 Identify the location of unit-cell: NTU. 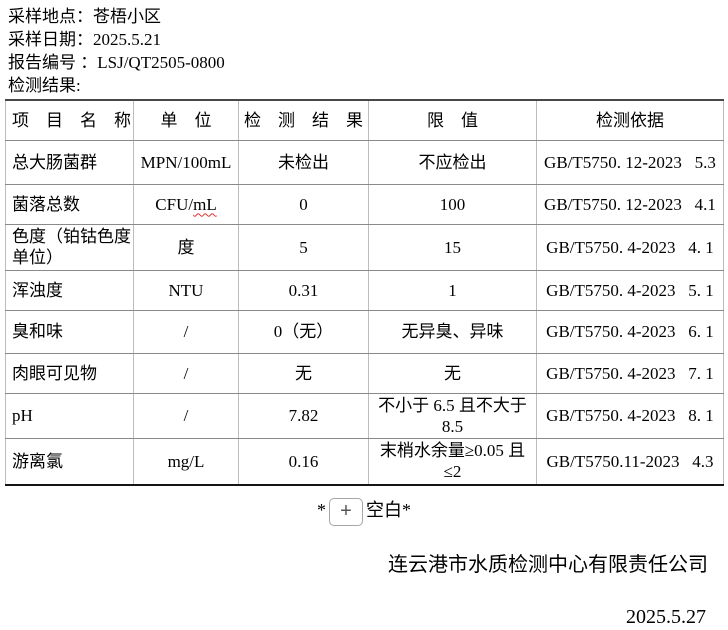
(186, 290).